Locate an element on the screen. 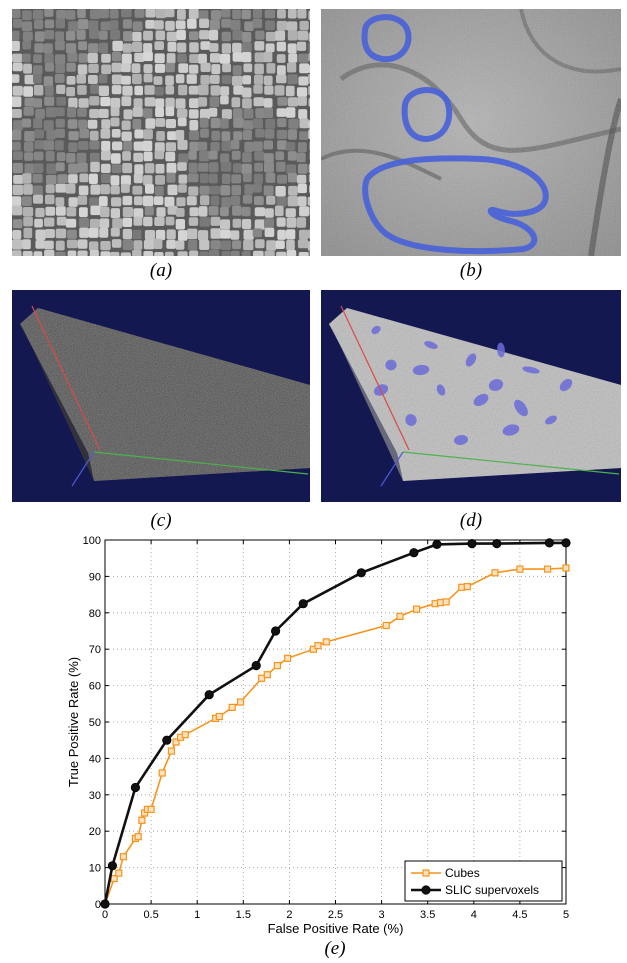  x-tick-label: 4.5 is located at coordinates (519, 915).